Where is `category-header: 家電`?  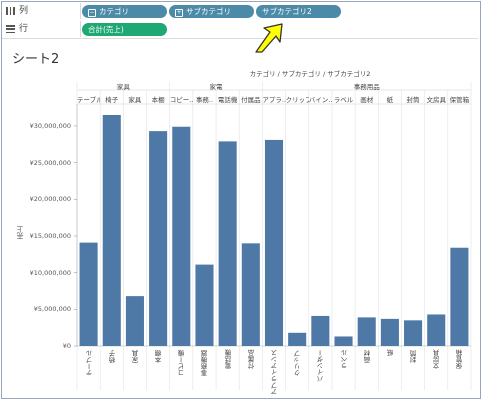
category-header: 家電 is located at coordinates (216, 87).